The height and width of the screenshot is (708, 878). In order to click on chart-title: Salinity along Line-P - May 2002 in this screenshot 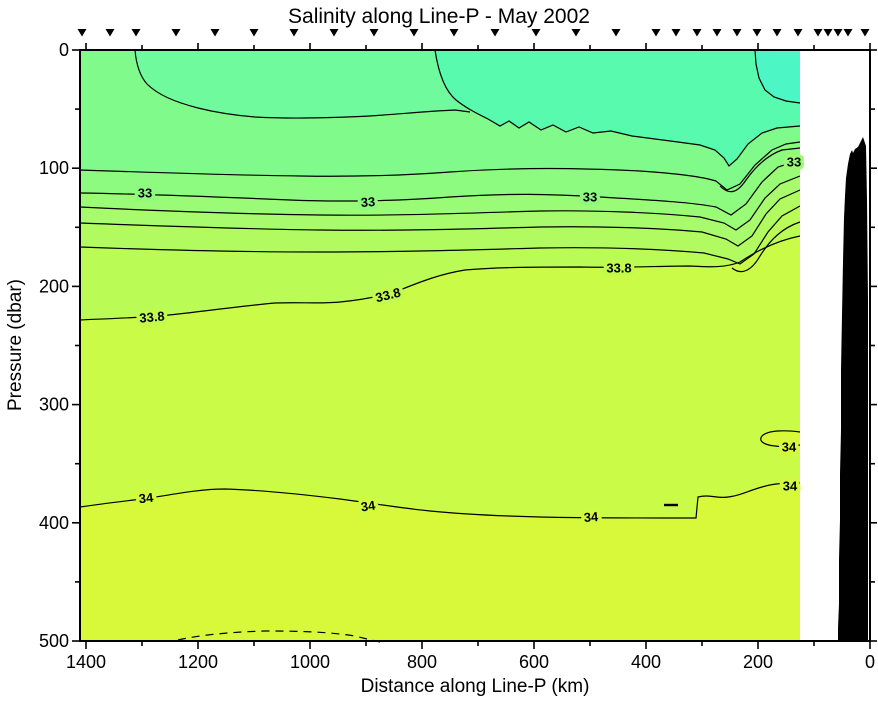, I will do `click(439, 16)`.